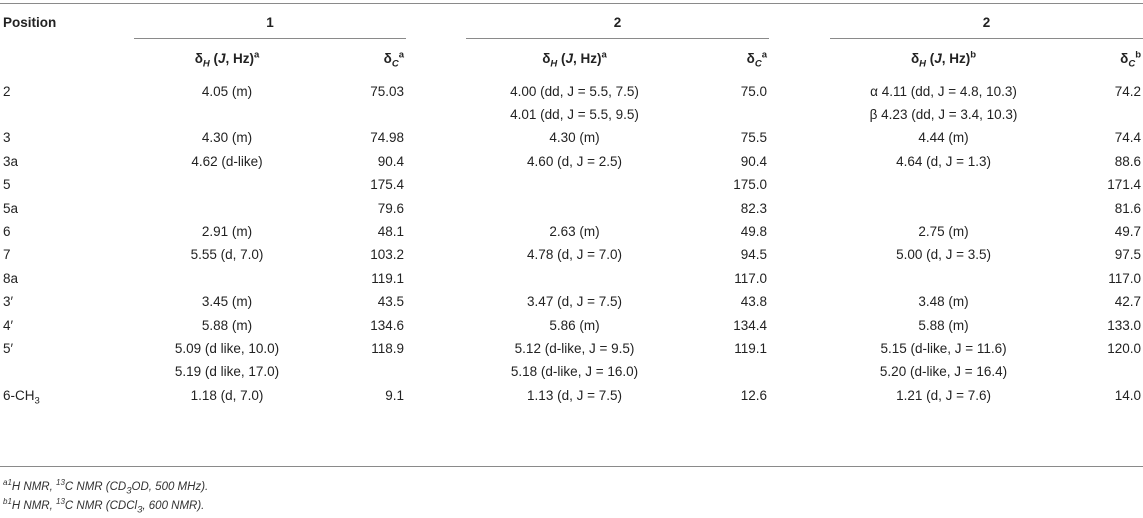 This screenshot has width=1143, height=518. I want to click on table-row: 5a 79.6 82.3 81.6, so click(571, 208).